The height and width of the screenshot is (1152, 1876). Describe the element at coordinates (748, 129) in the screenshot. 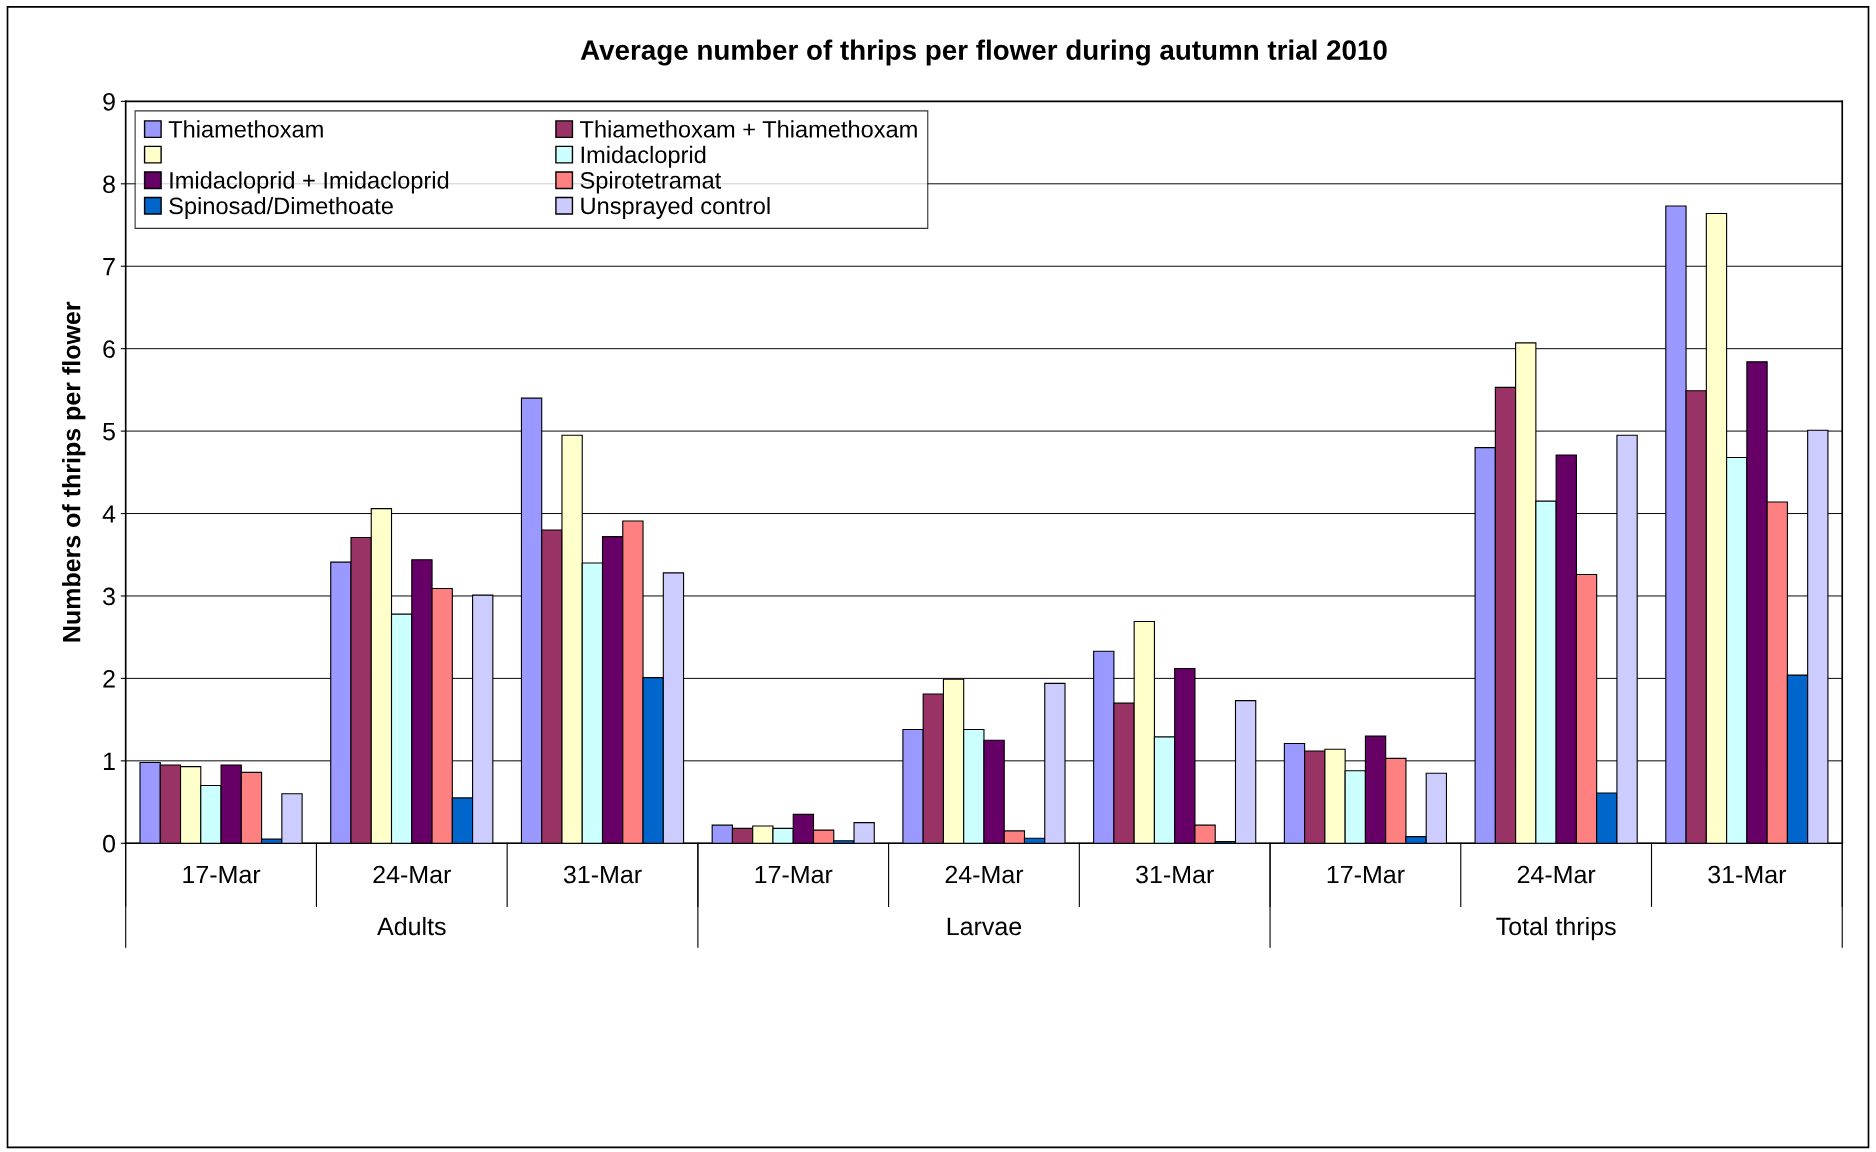

I see `legend-label: Thiamethoxam + Thiamethoxam` at that location.